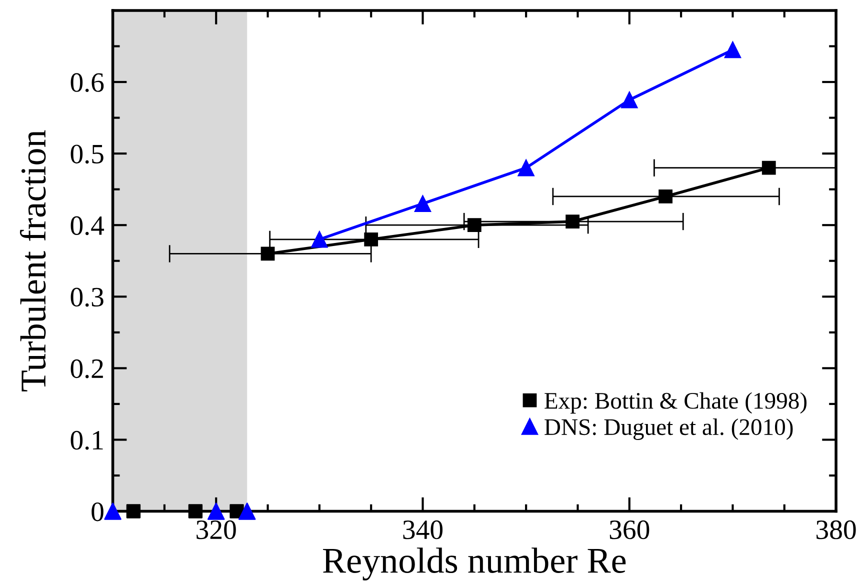  I want to click on y-tick-label: 0.6, so click(87, 82).